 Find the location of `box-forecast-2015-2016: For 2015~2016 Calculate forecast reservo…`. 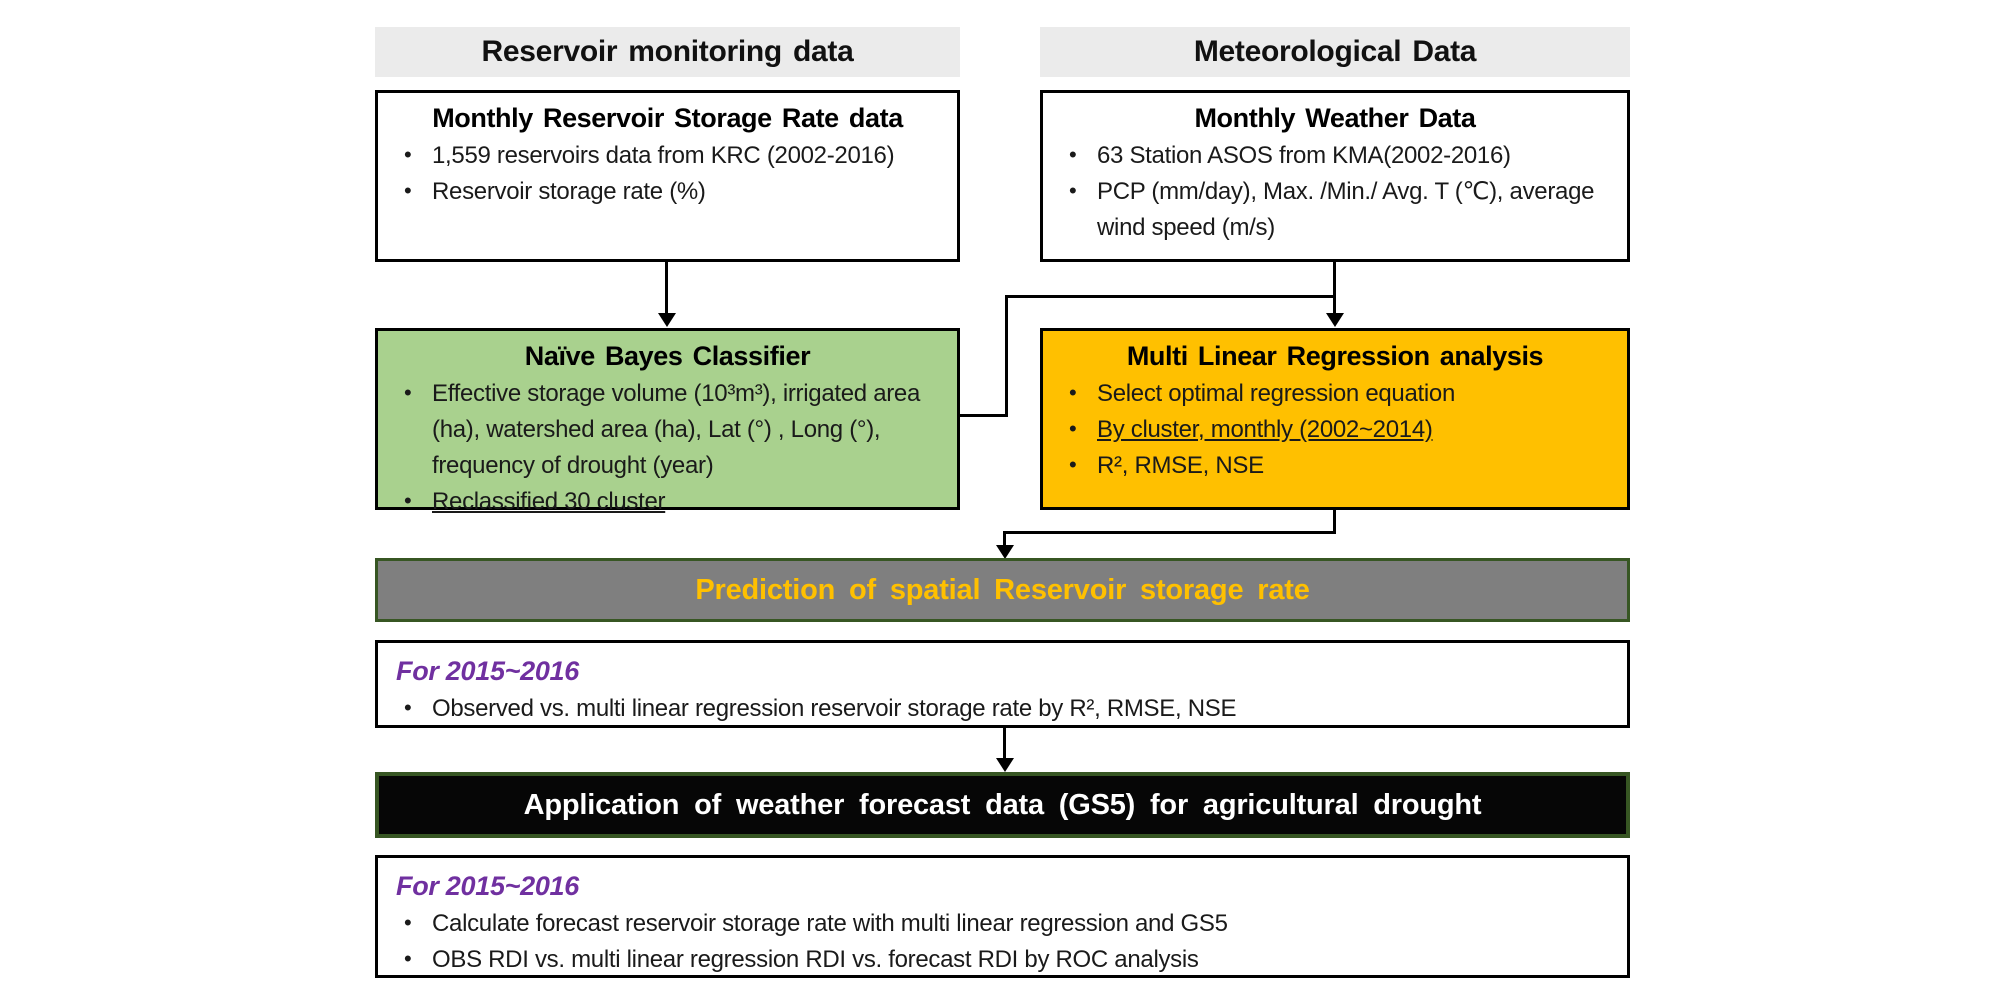

box-forecast-2015-2016: For 2015~2016 Calculate forecast reservo… is located at coordinates (1002, 916).